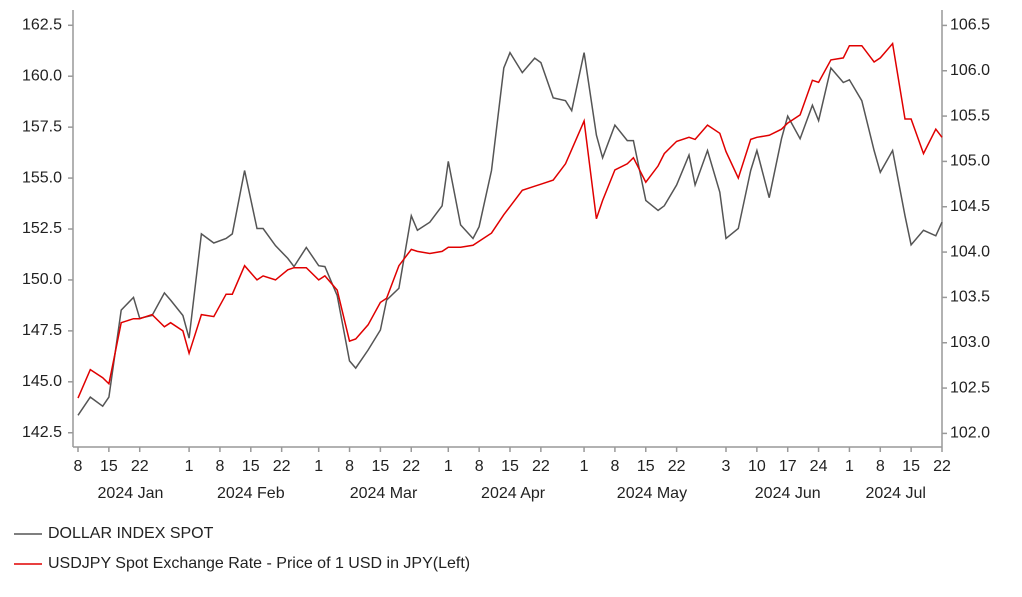  Describe the element at coordinates (513, 493) in the screenshot. I see `x-group-label: 2024 Apr` at that location.